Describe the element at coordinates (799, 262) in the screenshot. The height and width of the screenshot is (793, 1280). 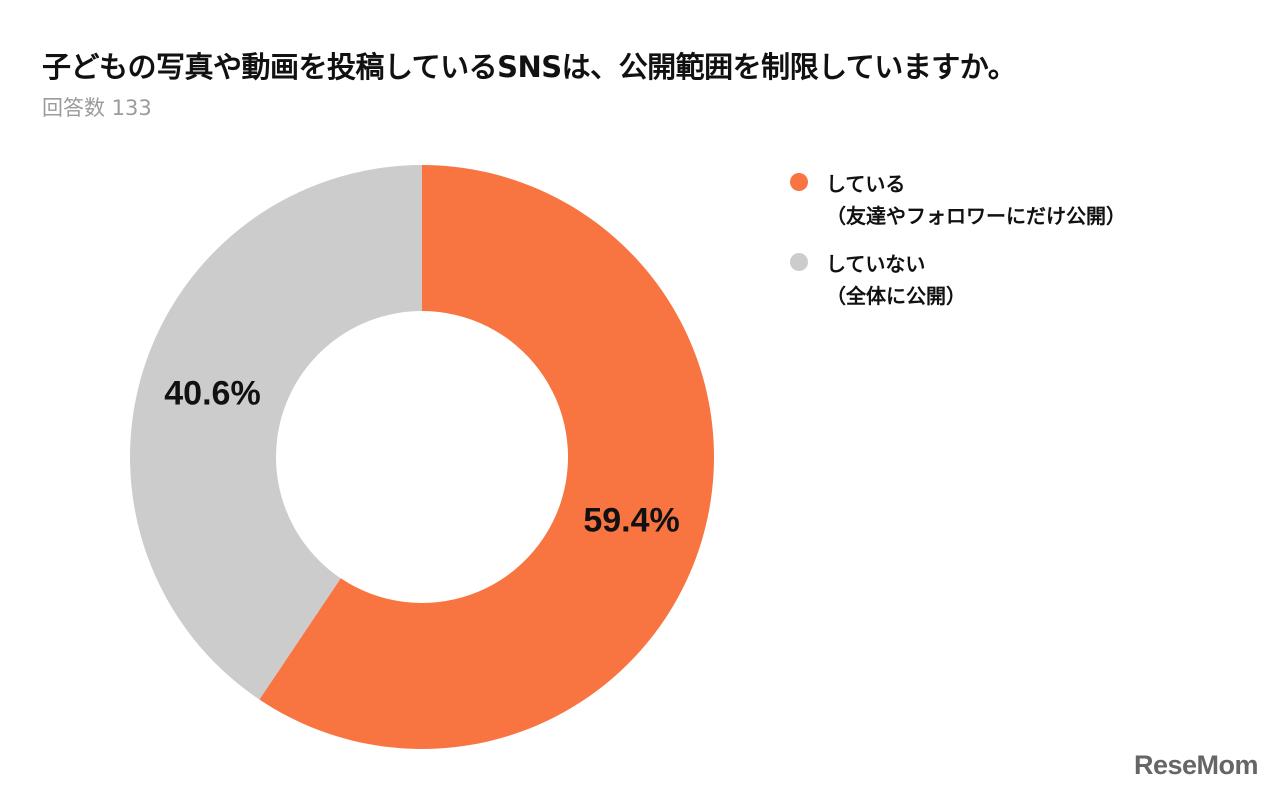
I see `legend-swatch-not-doing` at that location.